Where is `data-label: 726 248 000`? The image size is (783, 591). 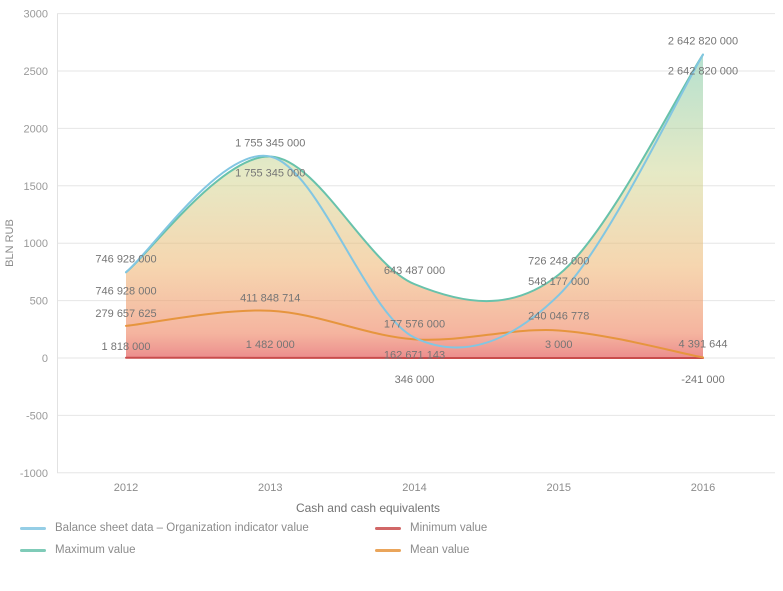 data-label: 726 248 000 is located at coordinates (558, 262).